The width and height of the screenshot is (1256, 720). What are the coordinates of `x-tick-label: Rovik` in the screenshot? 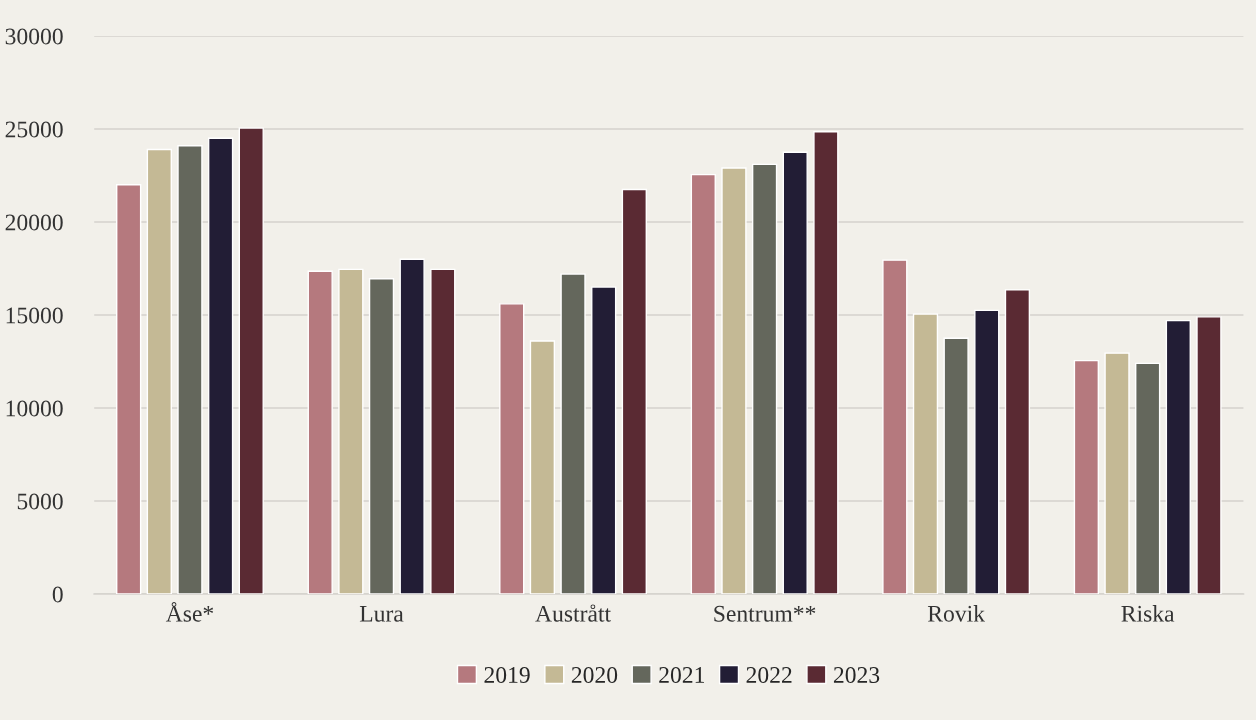 It's located at (956, 613).